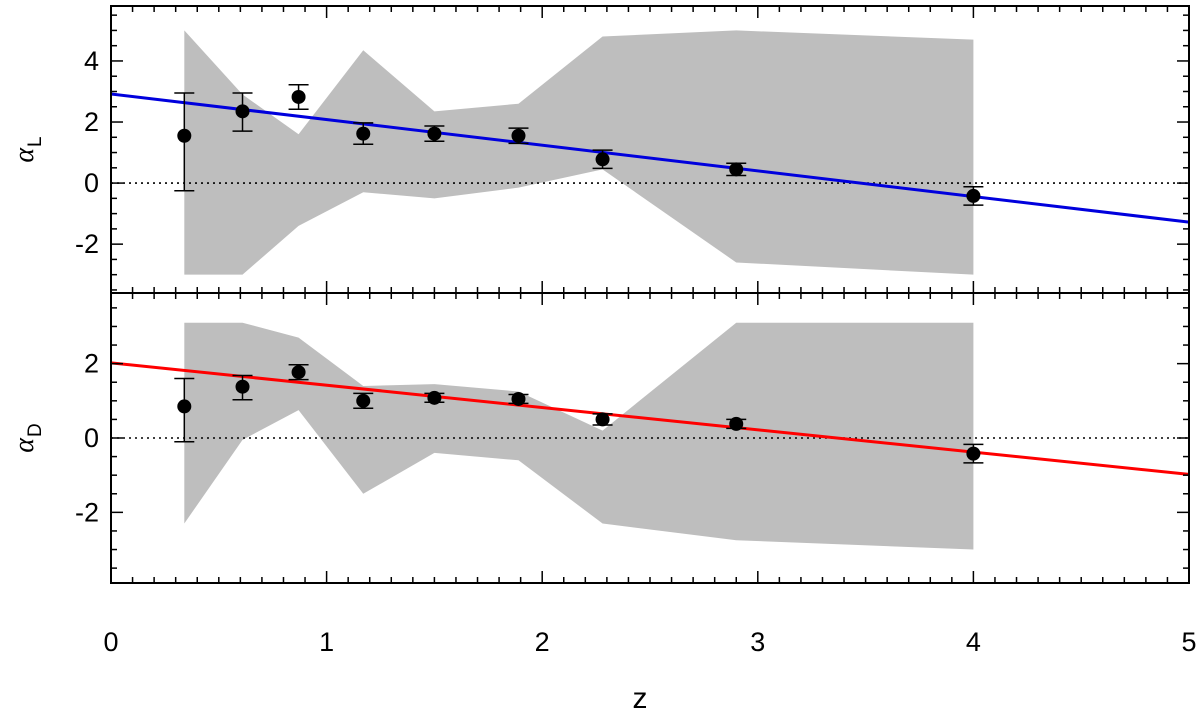 The height and width of the screenshot is (717, 1200). I want to click on x-axis-label: z, so click(640, 698).